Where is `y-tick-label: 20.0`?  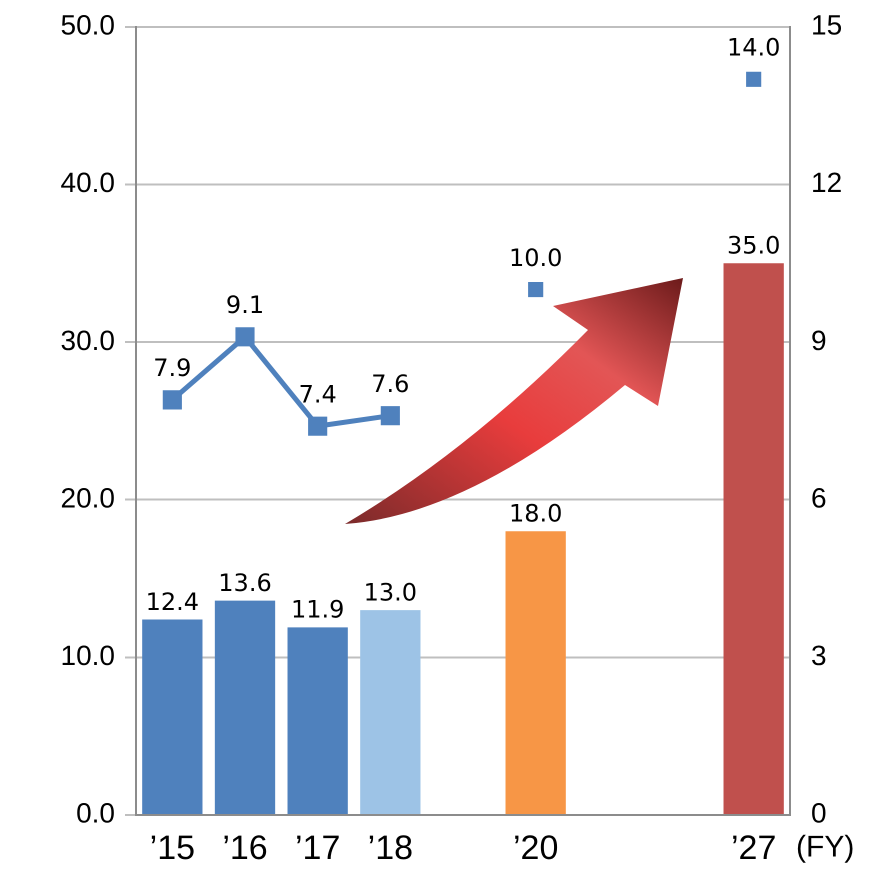 y-tick-label: 20.0 is located at coordinates (87, 498).